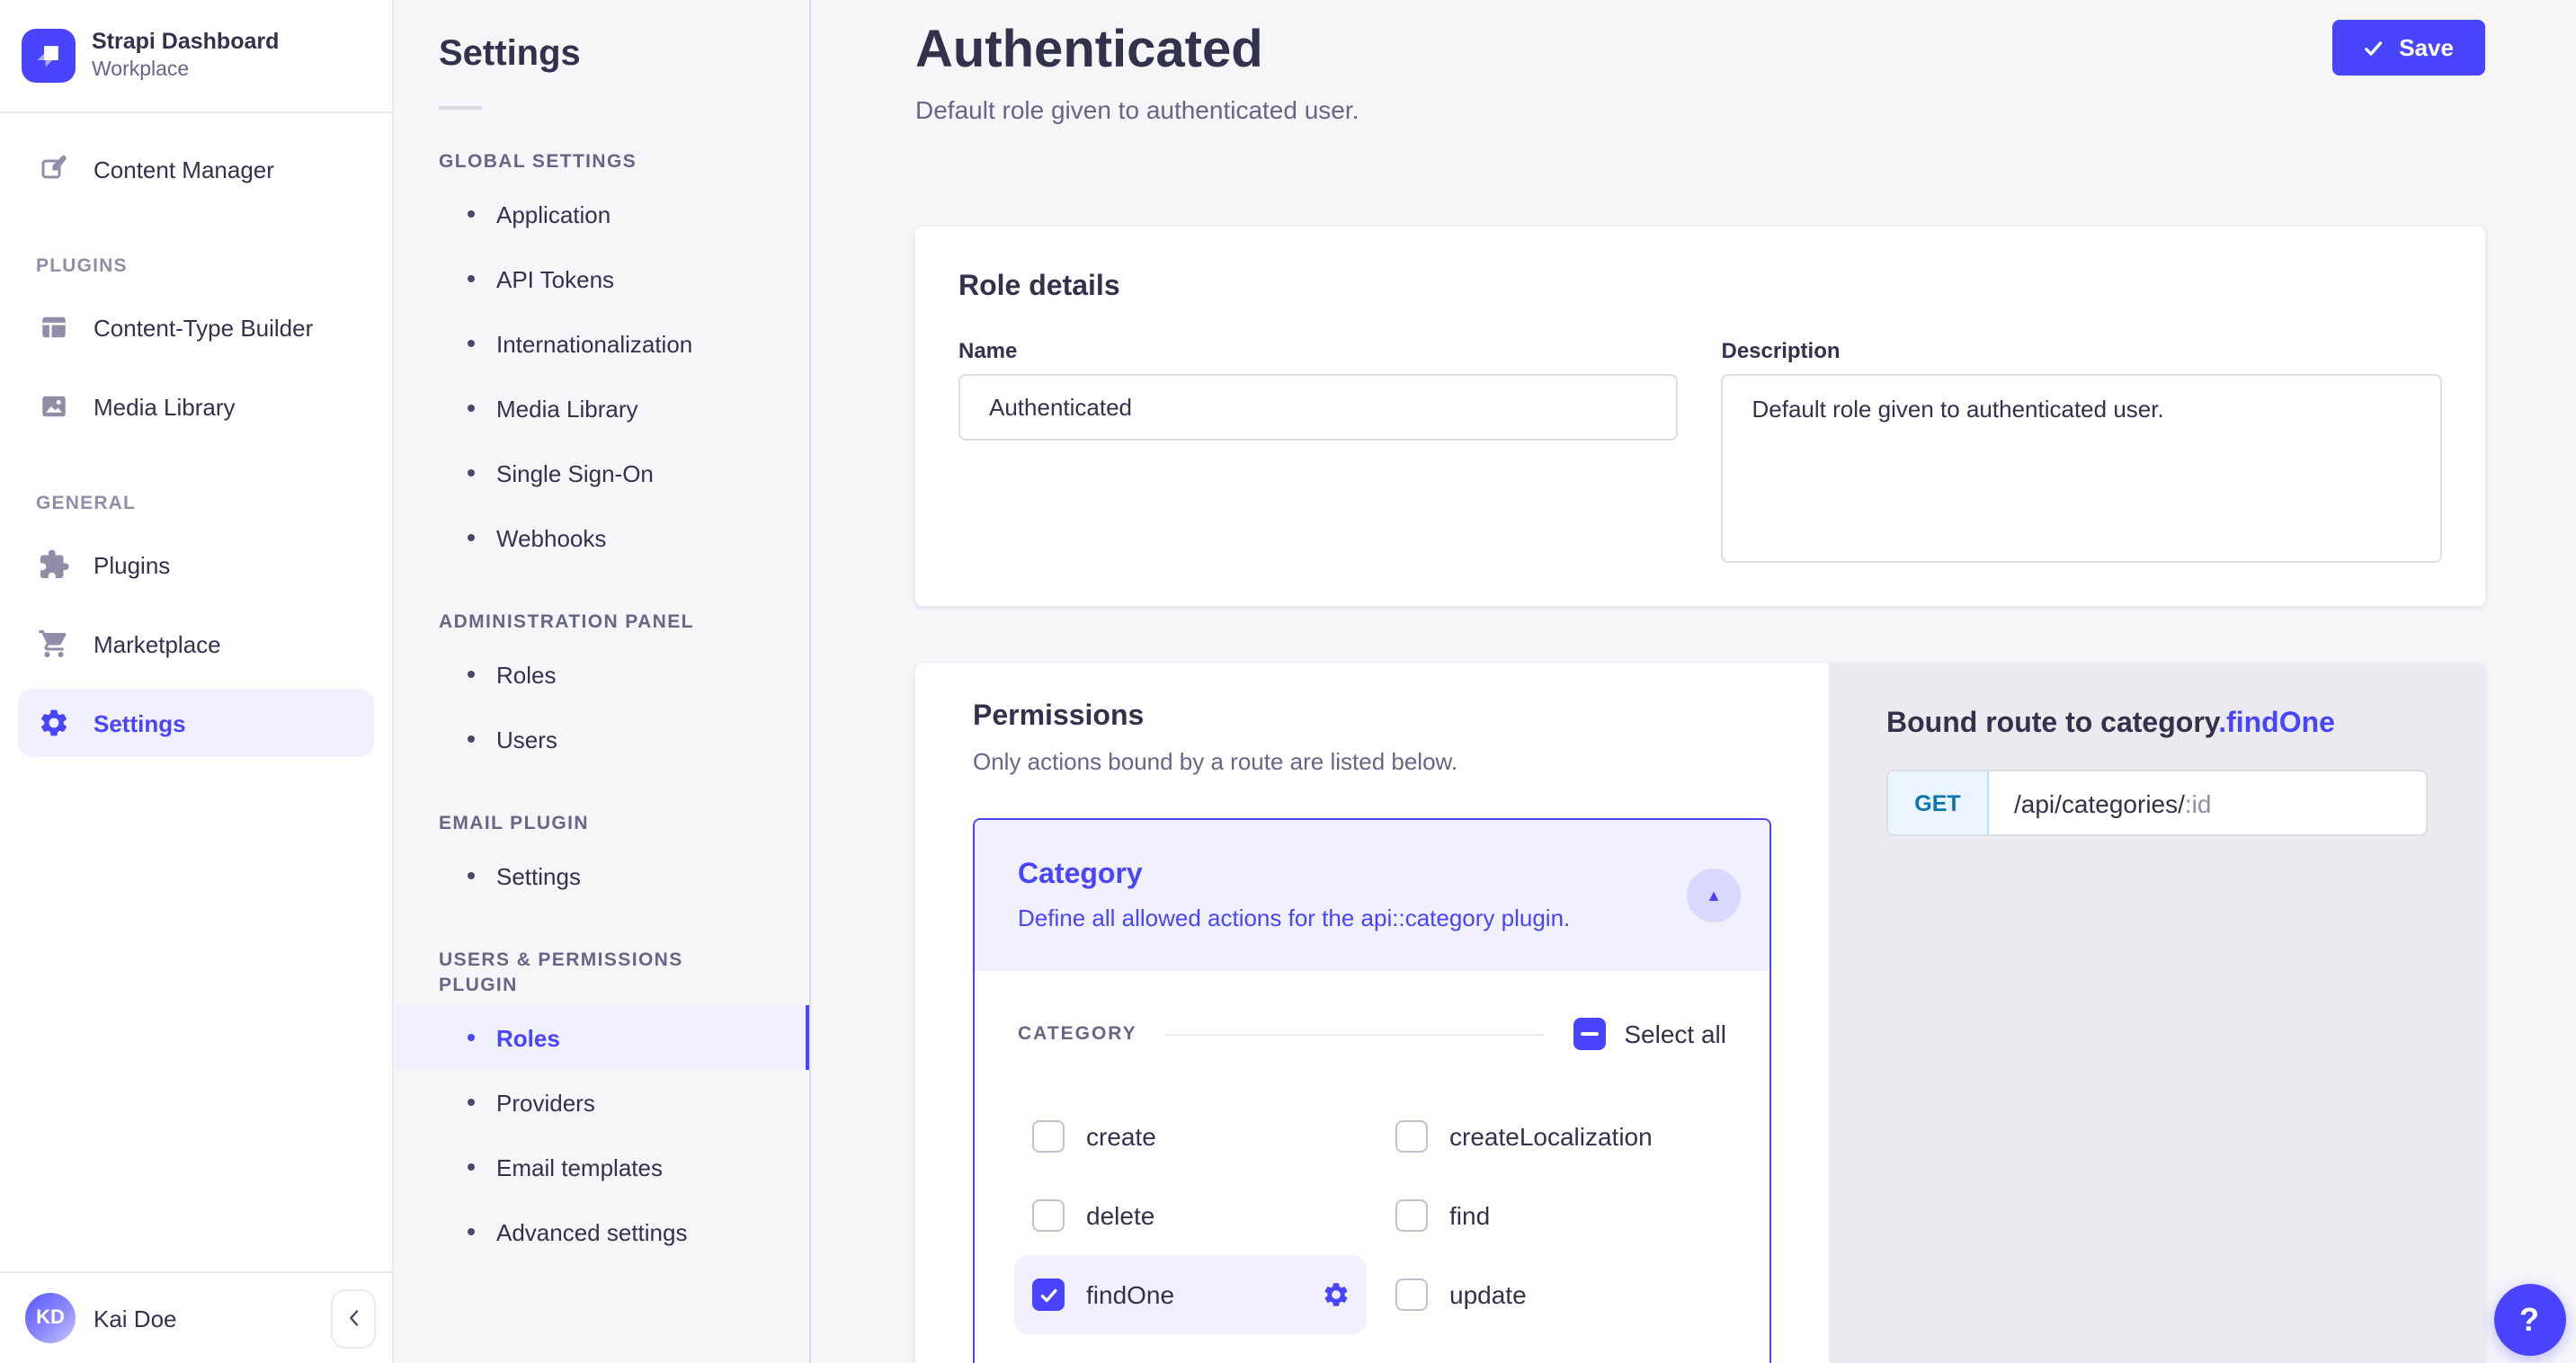  I want to click on media-library-icon, so click(54, 406).